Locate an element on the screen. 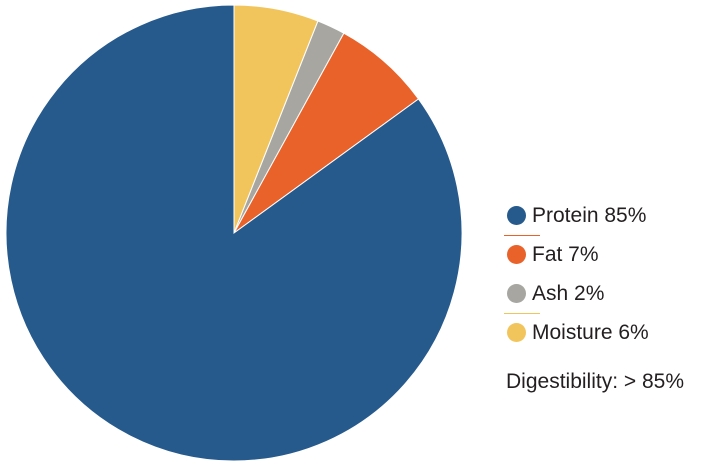 The width and height of the screenshot is (719, 461). legend-item-fat: Fat 7% is located at coordinates (610, 254).